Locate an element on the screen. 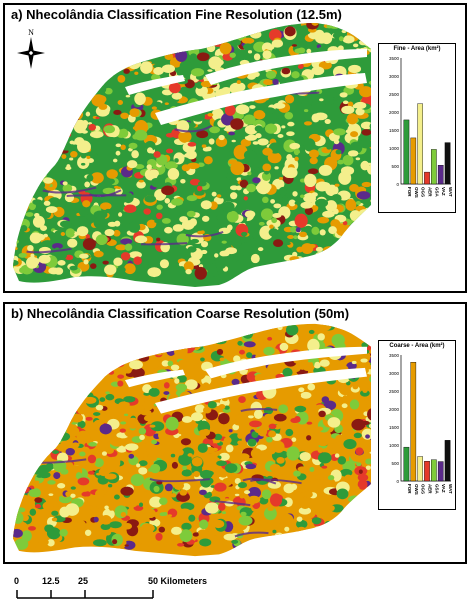 The width and height of the screenshot is (474, 608). fine-x-label: AER is located at coordinates (430, 192).